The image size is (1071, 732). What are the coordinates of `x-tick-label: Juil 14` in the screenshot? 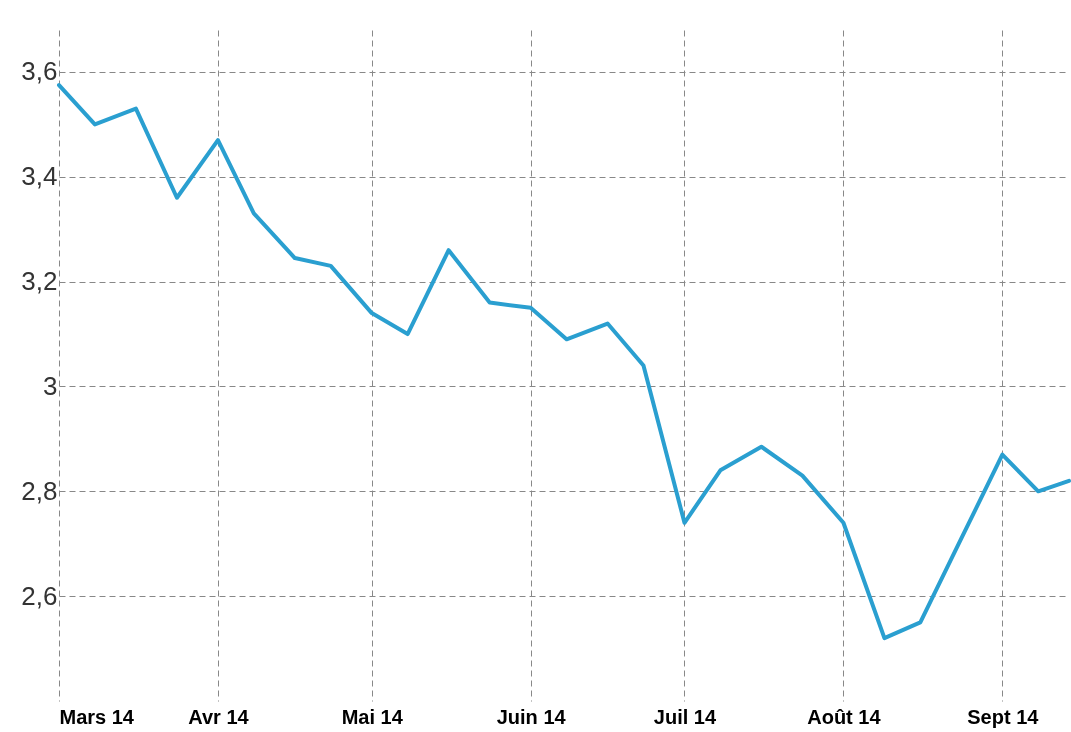 It's located at (685, 716).